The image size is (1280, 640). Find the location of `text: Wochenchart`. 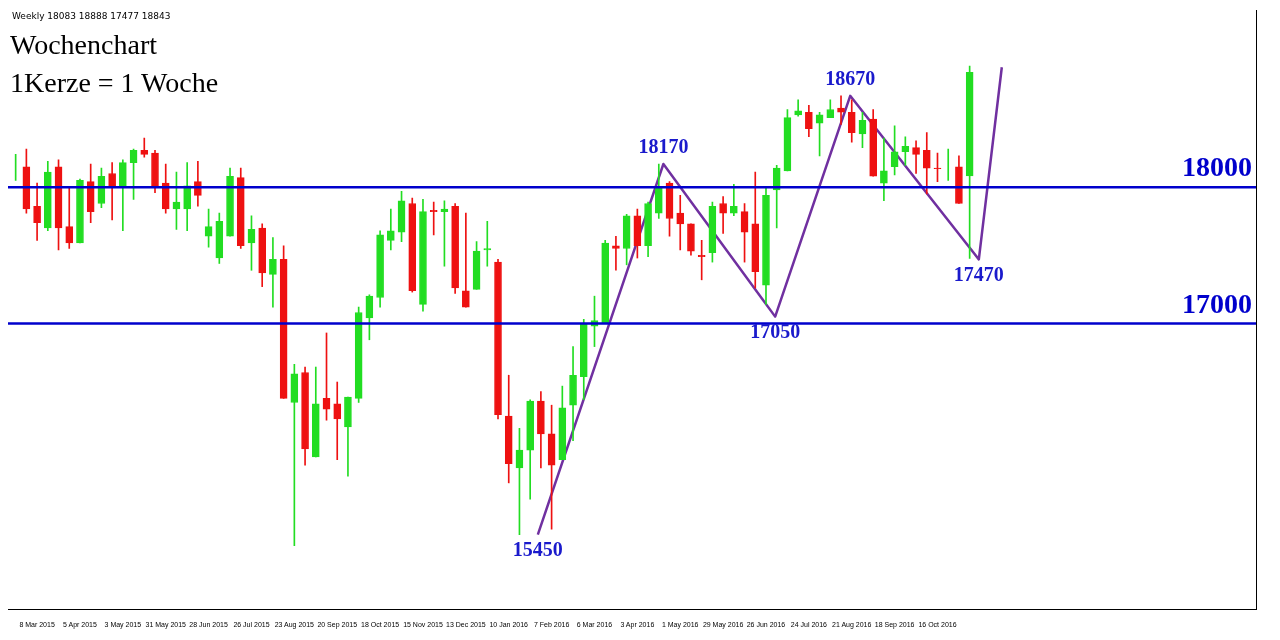

text: Wochenchart is located at coordinates (84, 45).